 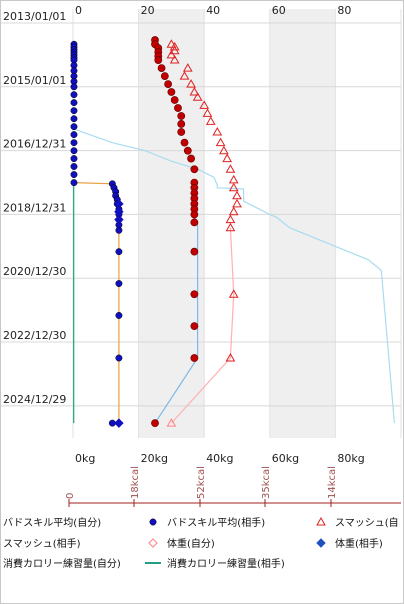 What do you see at coordinates (34, 144) in the screenshot?
I see `time-tick-label: 2016/12/31` at bounding box center [34, 144].